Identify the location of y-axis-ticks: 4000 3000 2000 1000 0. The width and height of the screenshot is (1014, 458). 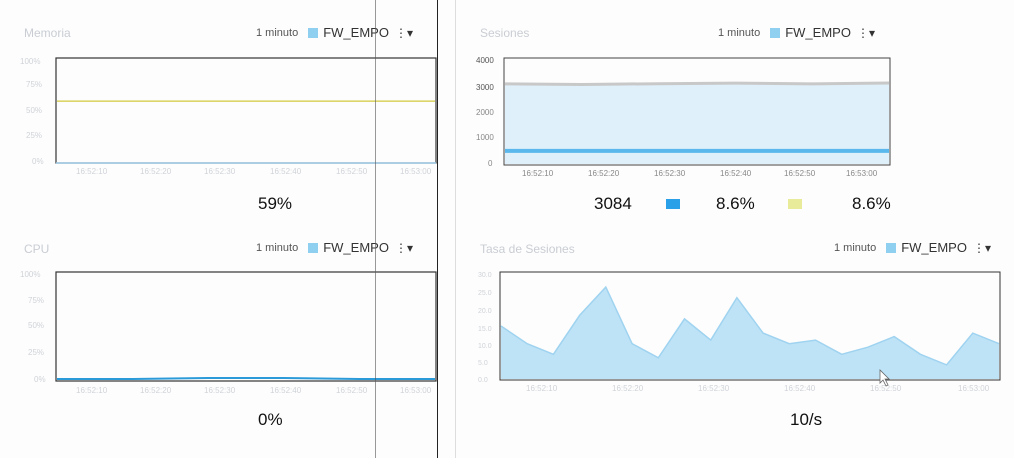
(485, 112).